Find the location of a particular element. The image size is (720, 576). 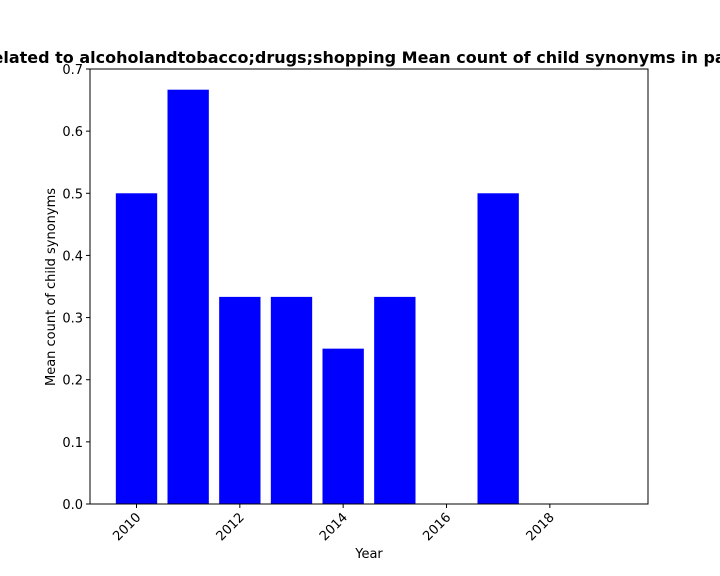

bar-2011 is located at coordinates (188, 296).